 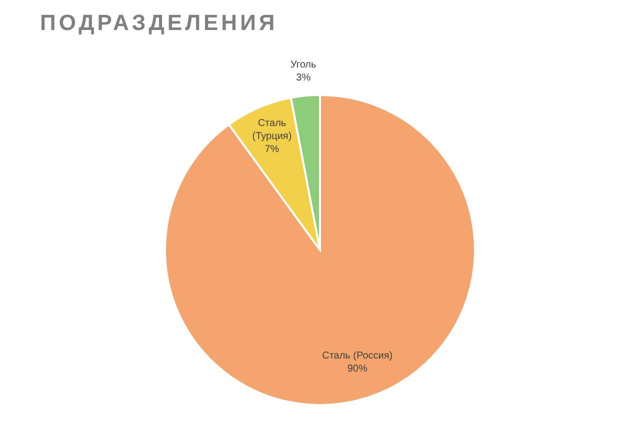 What do you see at coordinates (303, 78) in the screenshot?
I see `data-label: 3%` at bounding box center [303, 78].